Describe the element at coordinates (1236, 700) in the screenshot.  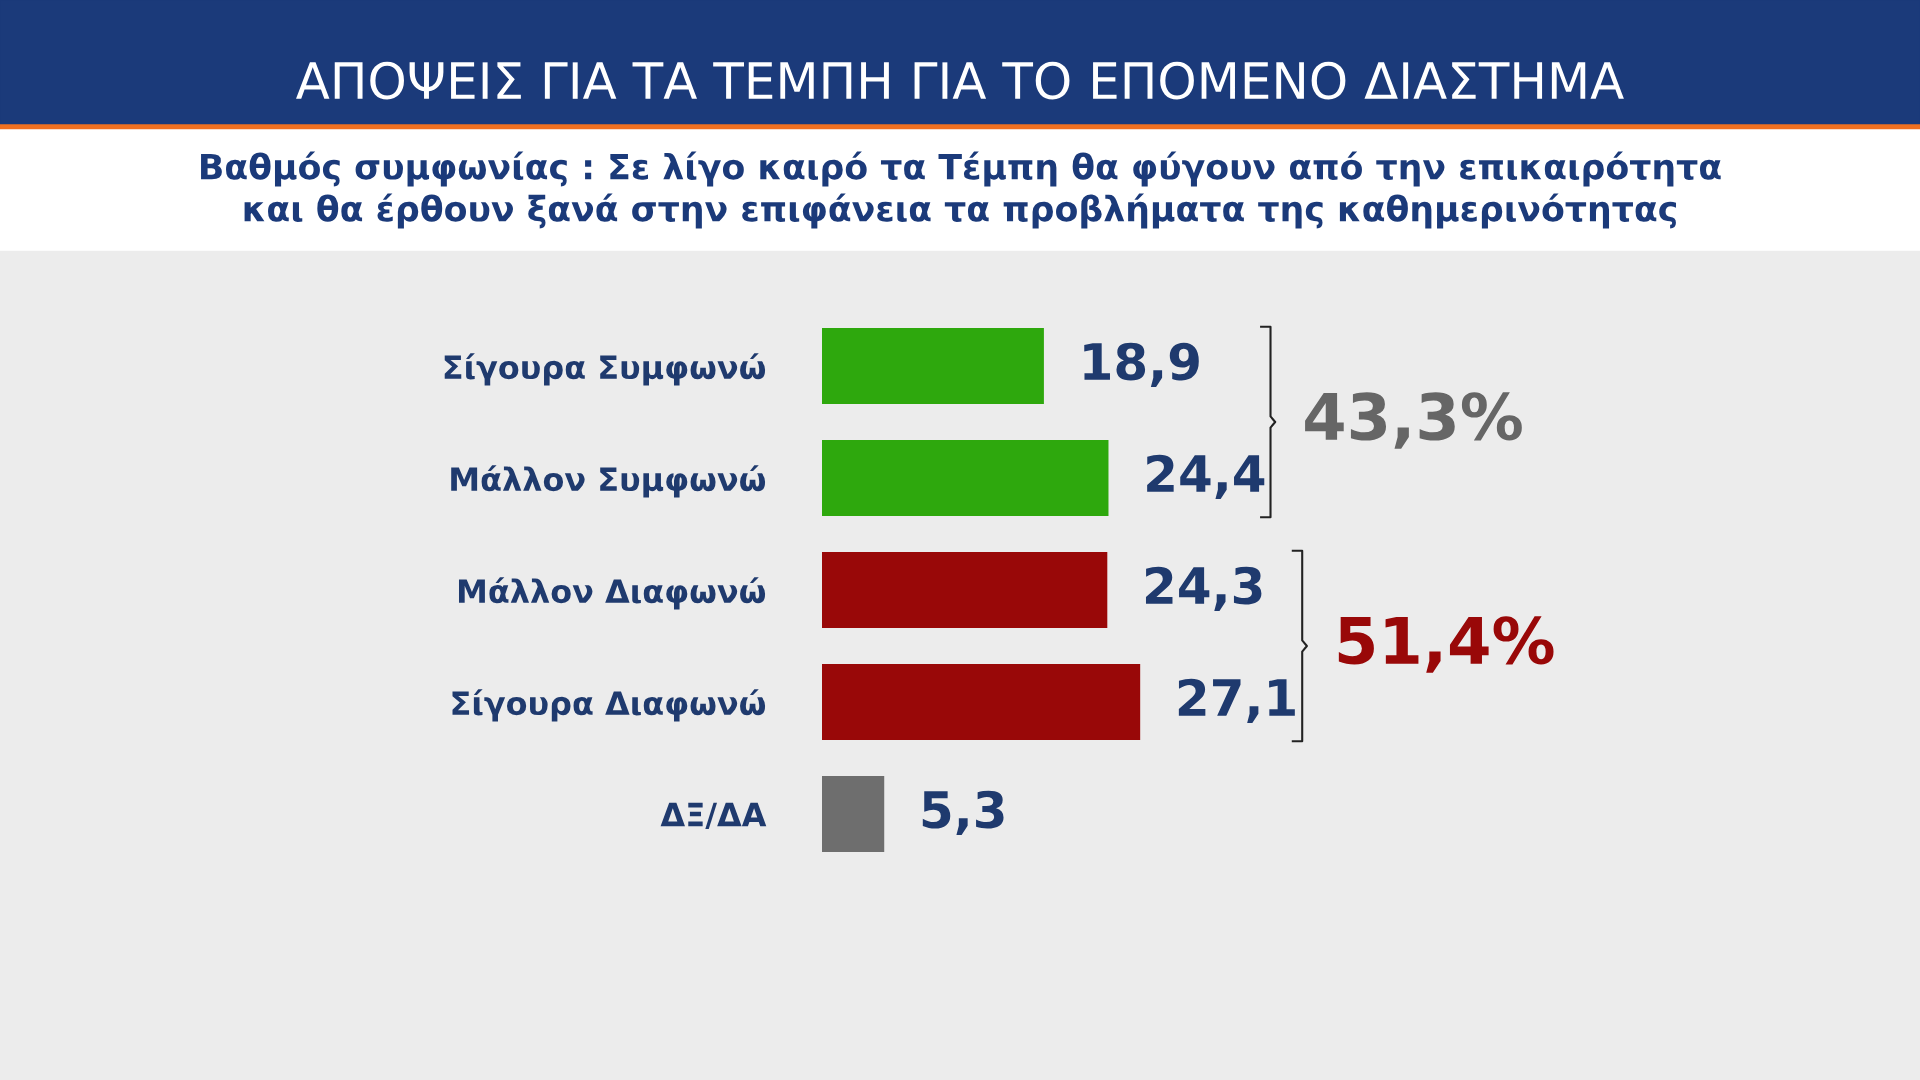
I see `data-label: 27,1` at that location.